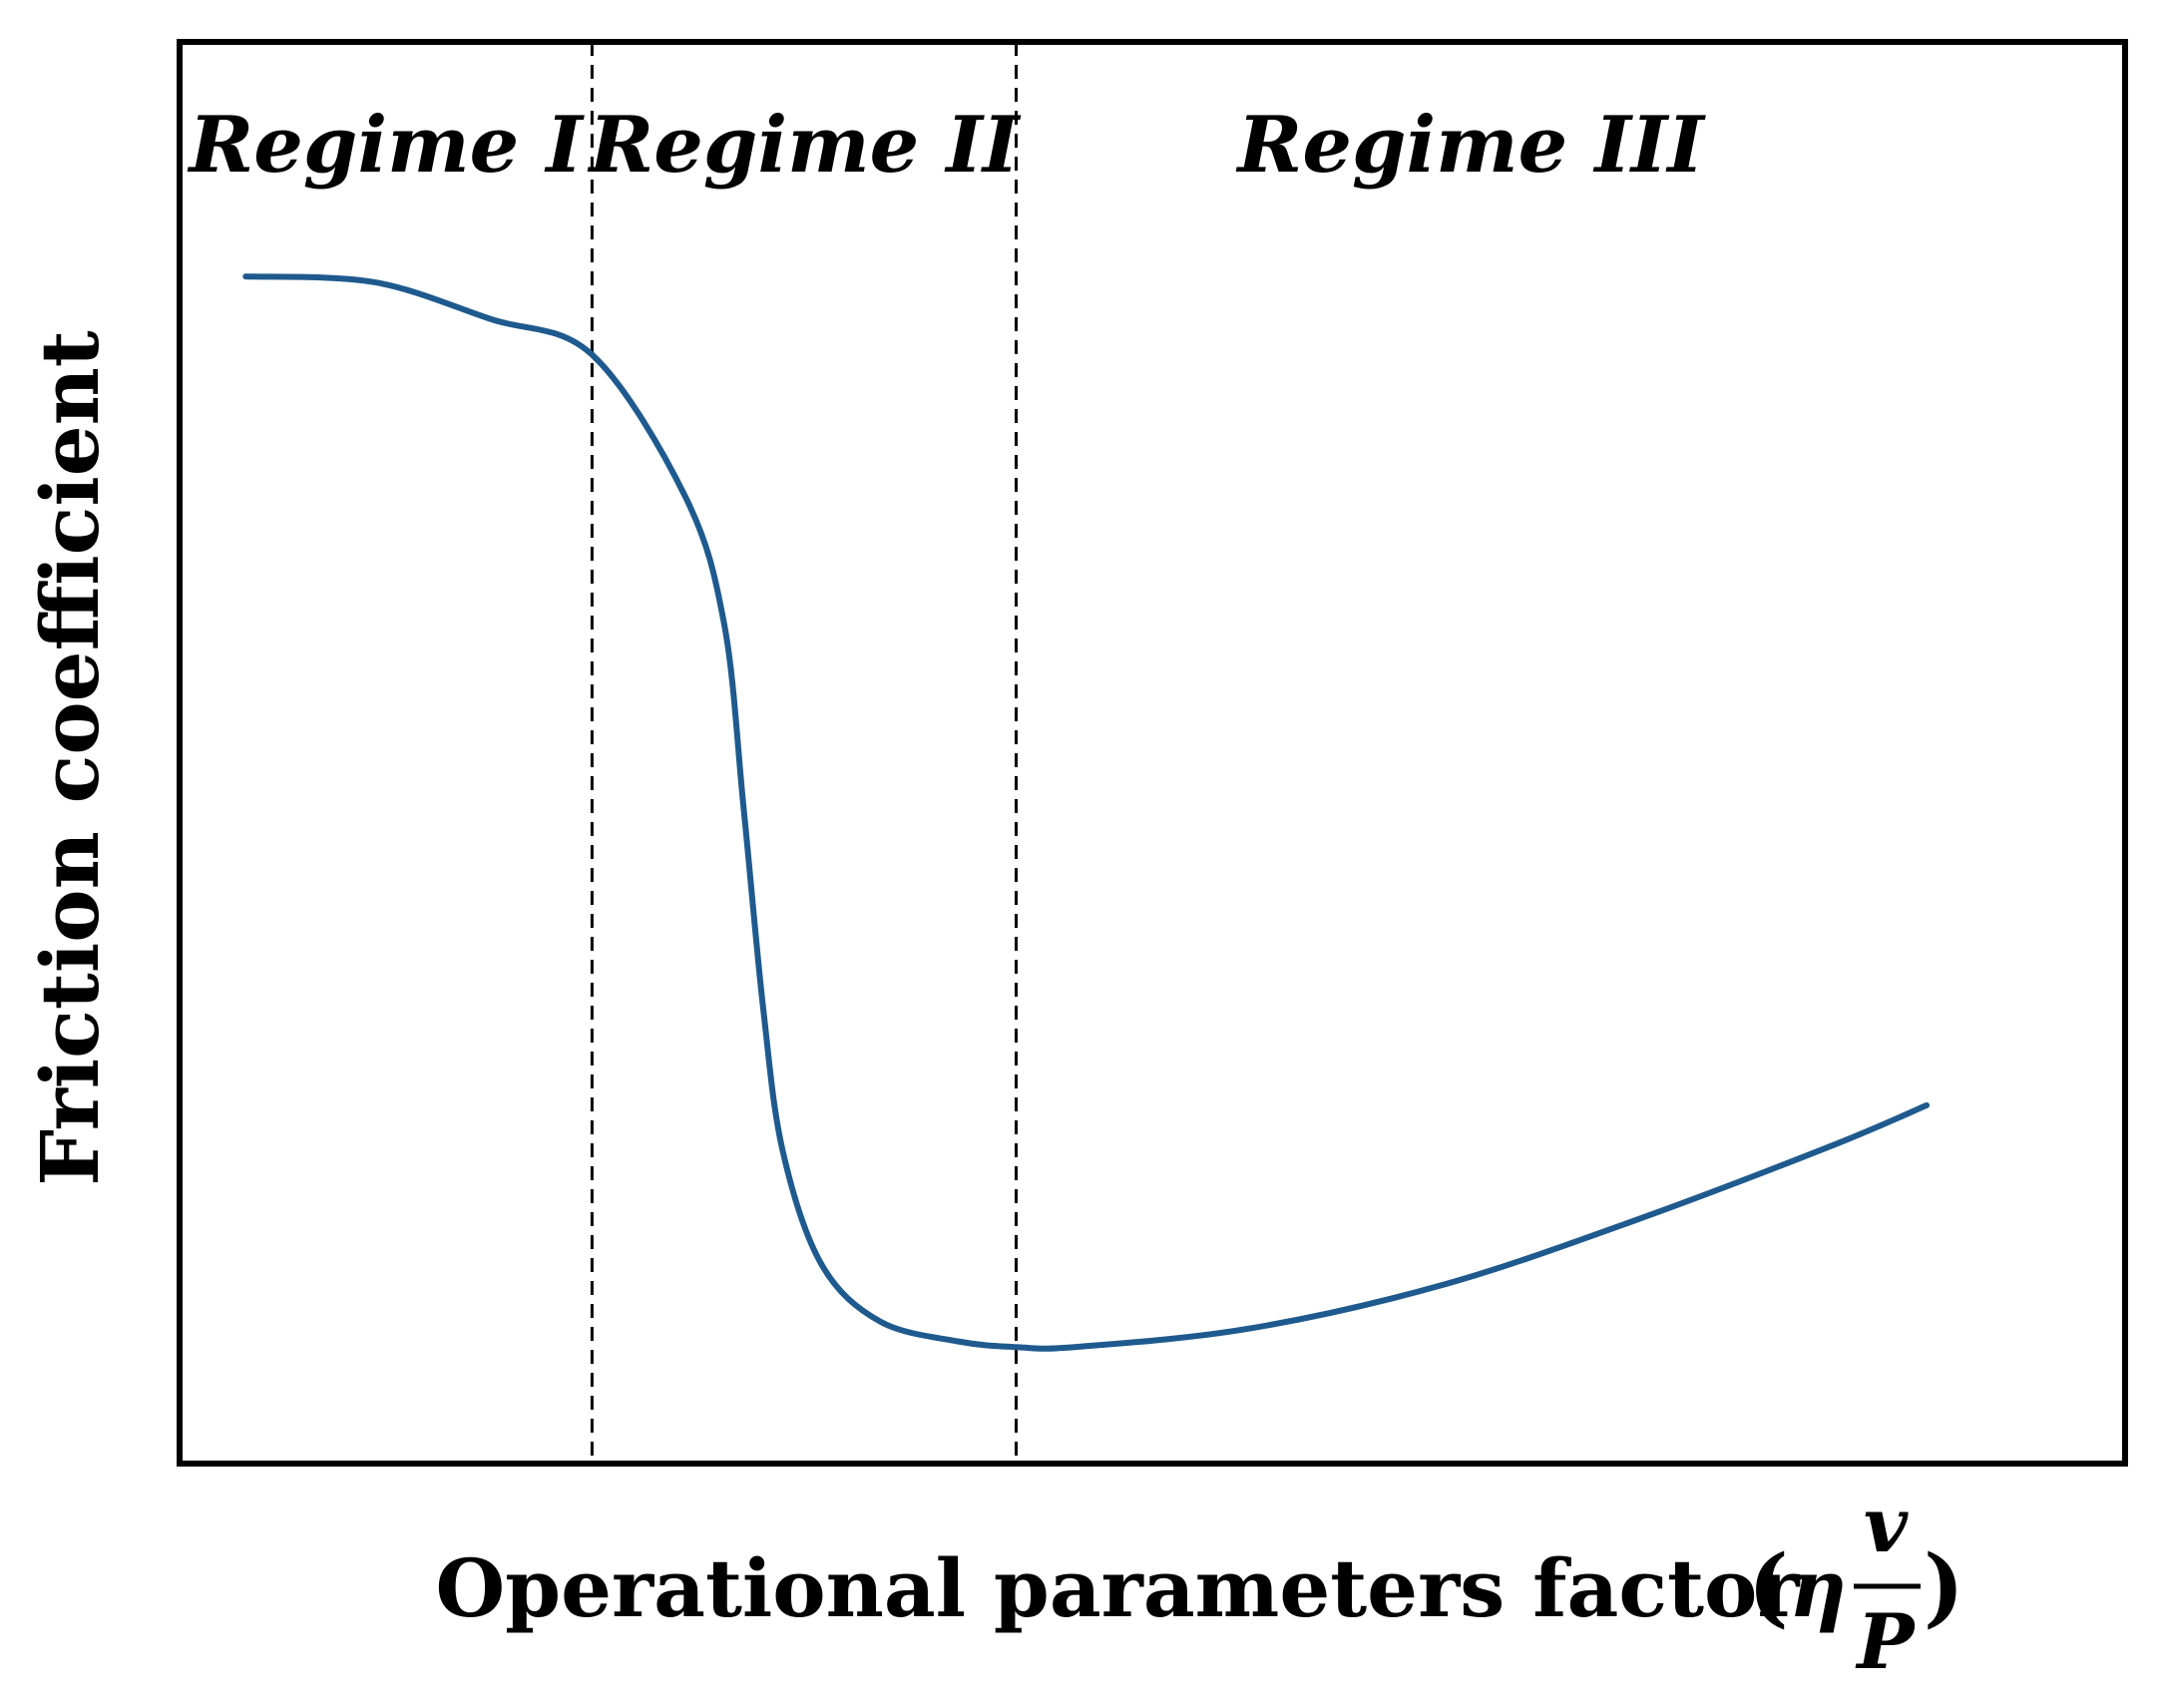  Describe the element at coordinates (1944, 1586) in the screenshot. I see `x-axis-math-close: )` at that location.